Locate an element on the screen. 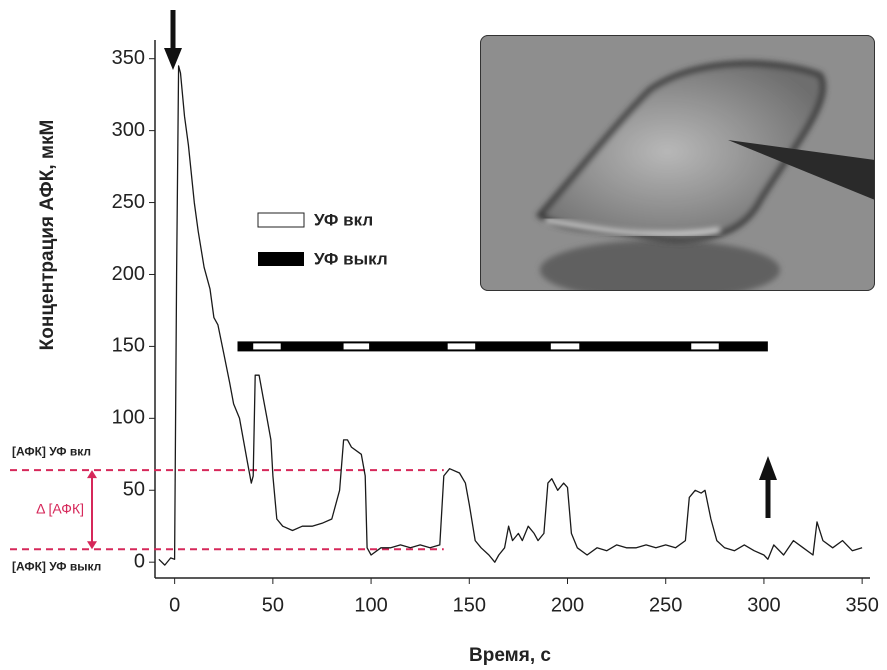 This screenshot has width=887, height=670. x-tick-label: 0 is located at coordinates (174, 605).